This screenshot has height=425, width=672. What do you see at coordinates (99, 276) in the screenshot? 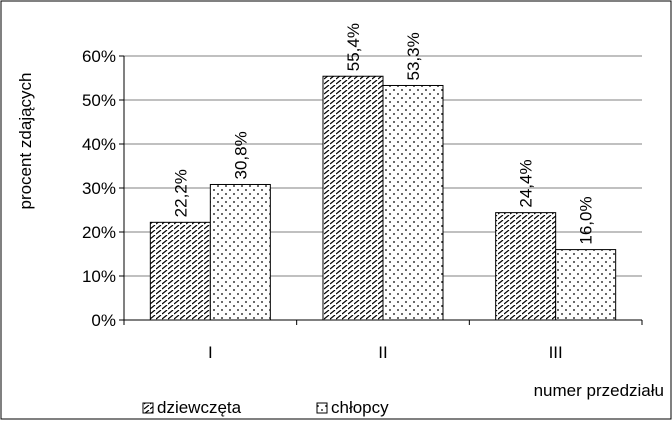
I see `y-tick-label: 10%` at bounding box center [99, 276].